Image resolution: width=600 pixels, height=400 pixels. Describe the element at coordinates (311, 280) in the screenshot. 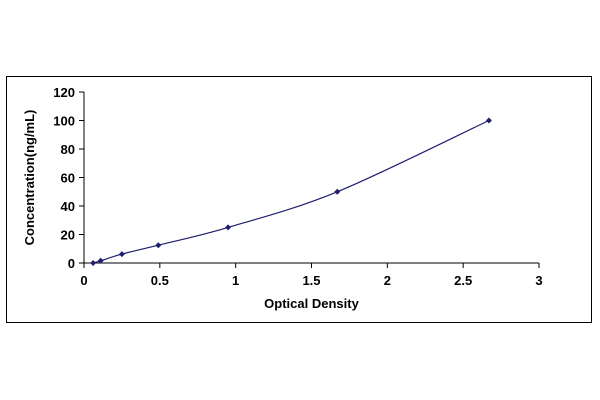

I see `x-tick-label: 1.5` at that location.